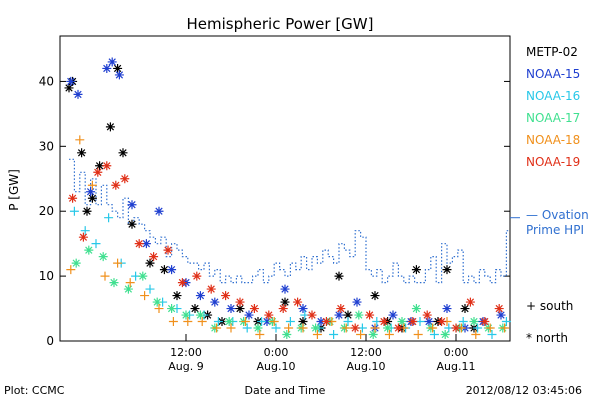  I want to click on ovation-label: — Ovation Prime HPI, so click(557, 222).